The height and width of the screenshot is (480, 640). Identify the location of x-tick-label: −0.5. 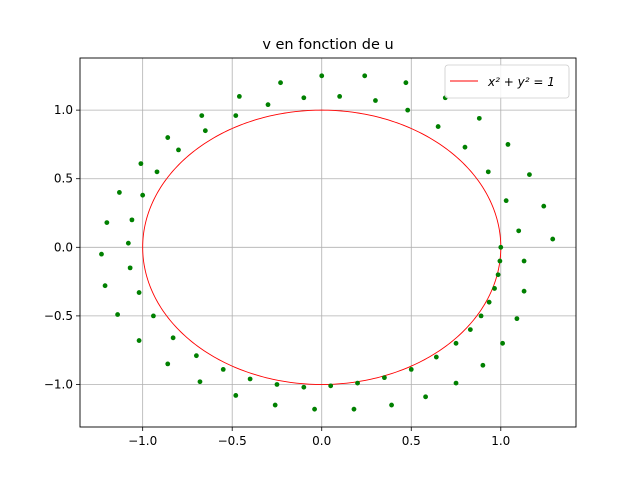
(232, 441).